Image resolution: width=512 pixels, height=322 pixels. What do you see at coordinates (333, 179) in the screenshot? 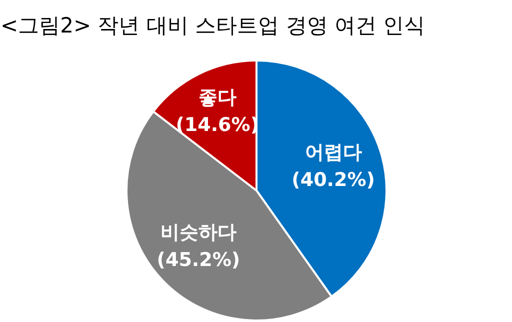
I see `data-label: (40.2%)` at bounding box center [333, 179].